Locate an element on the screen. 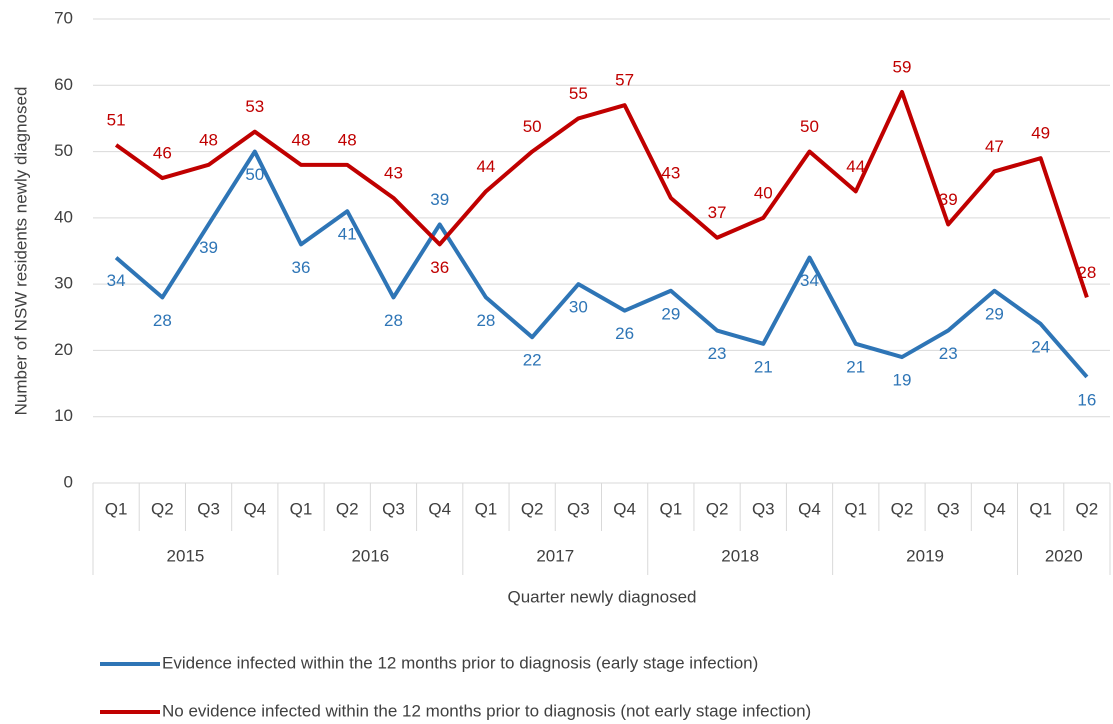  y-tick-label: 50 is located at coordinates (63, 150).